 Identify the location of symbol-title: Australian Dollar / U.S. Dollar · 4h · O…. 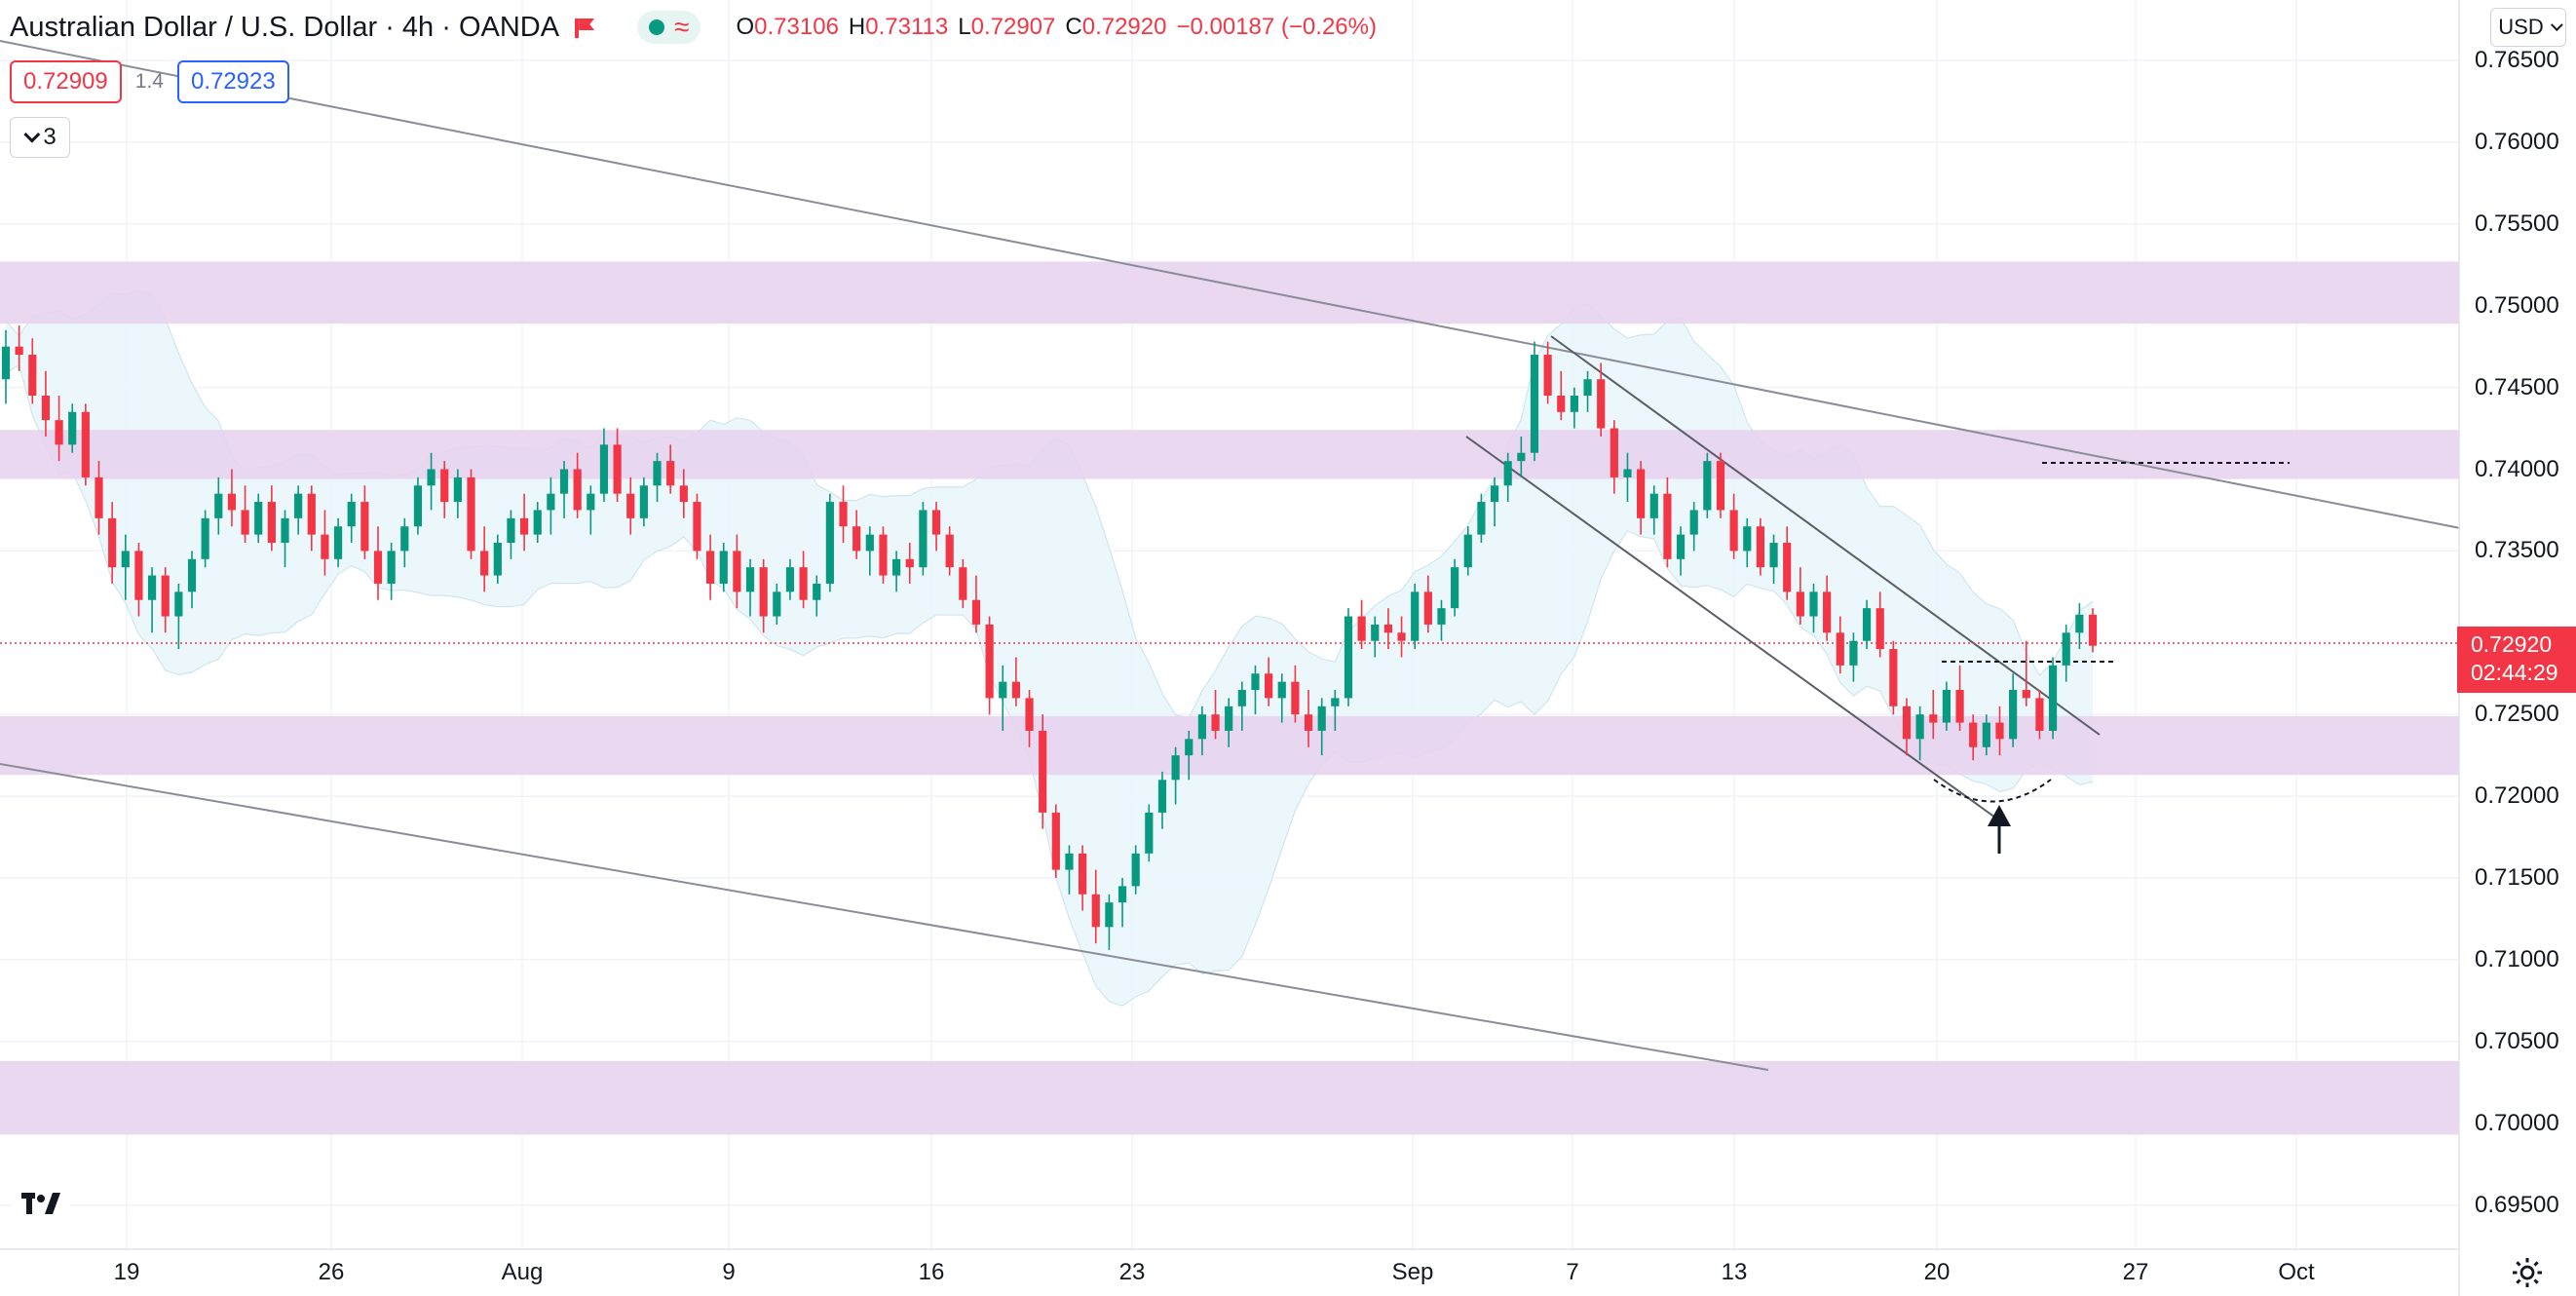
(285, 27).